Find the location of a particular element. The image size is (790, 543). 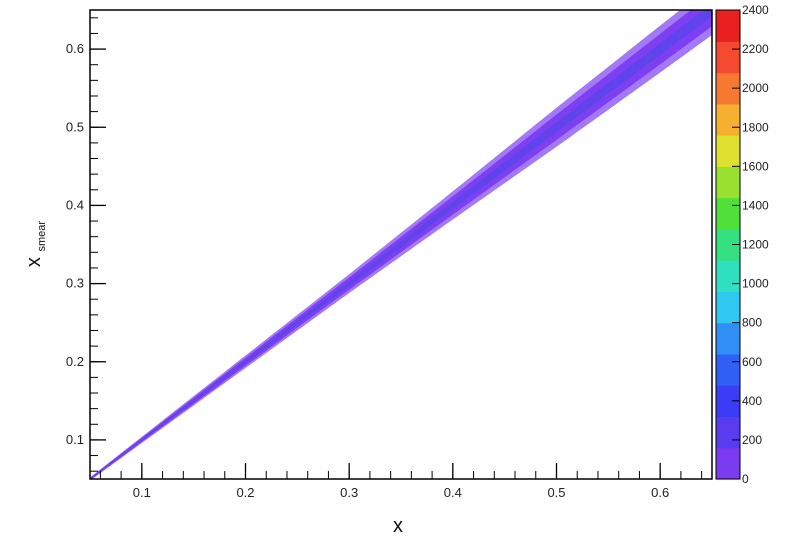

colorbar-tick-label: 2000 is located at coordinates (755, 88).